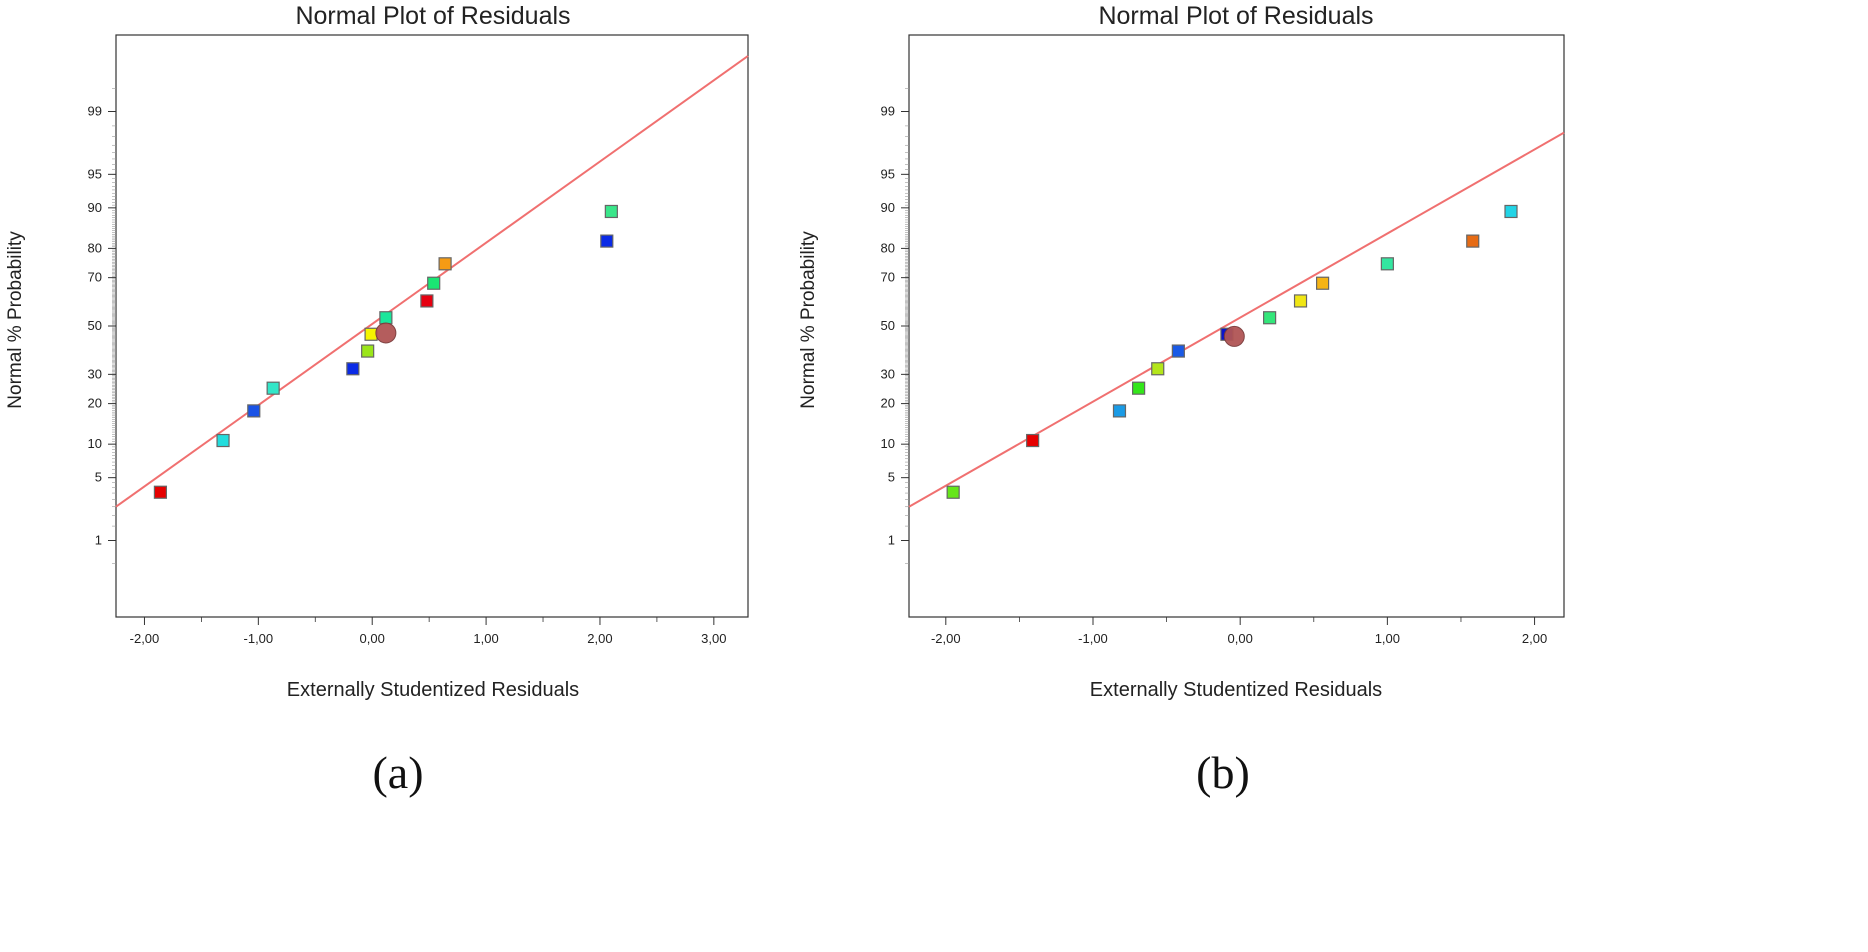 The image size is (1868, 952). Describe the element at coordinates (713, 638) in the screenshot. I see `x-tick-label: 3,00` at that location.